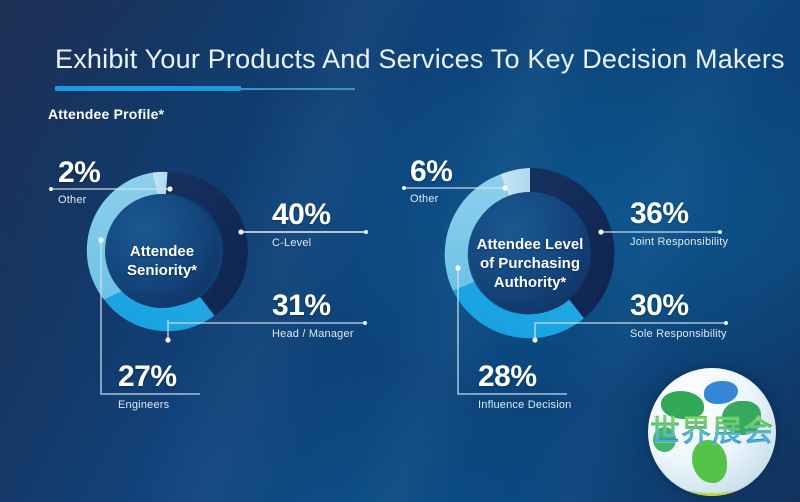 This screenshot has width=800, height=502. I want to click on center-right-line-3: Authority*, so click(530, 282).